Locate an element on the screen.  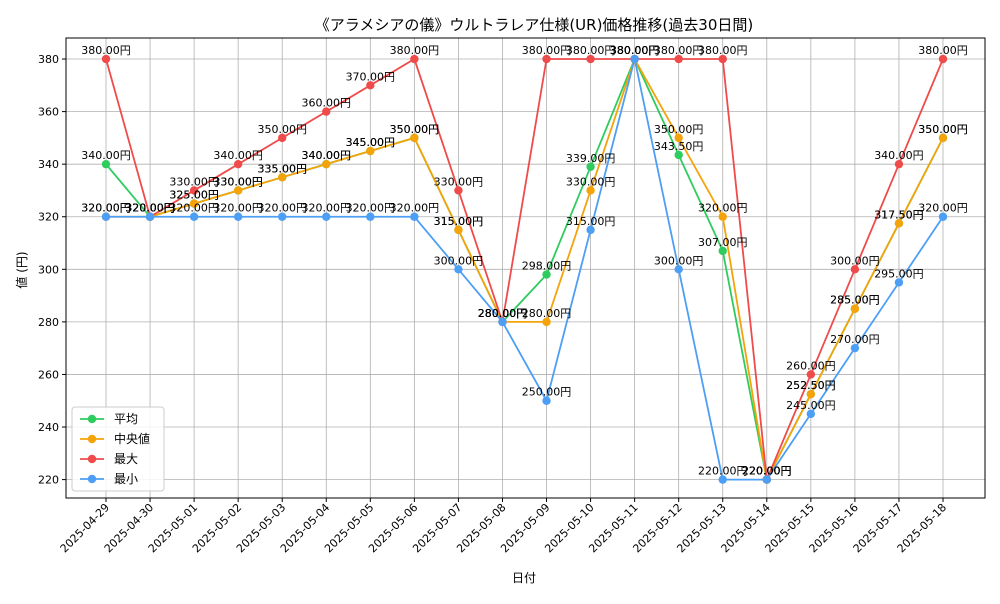
data-label: 370.00円 is located at coordinates (371, 76).